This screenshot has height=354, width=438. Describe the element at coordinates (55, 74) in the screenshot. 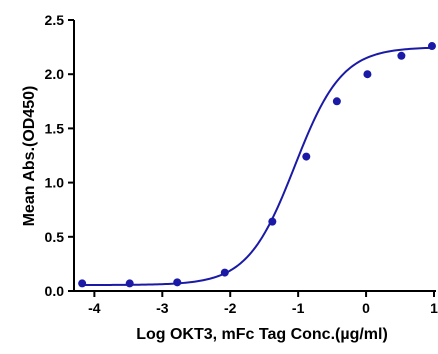

I see `y-tick-label: 2.0` at that location.